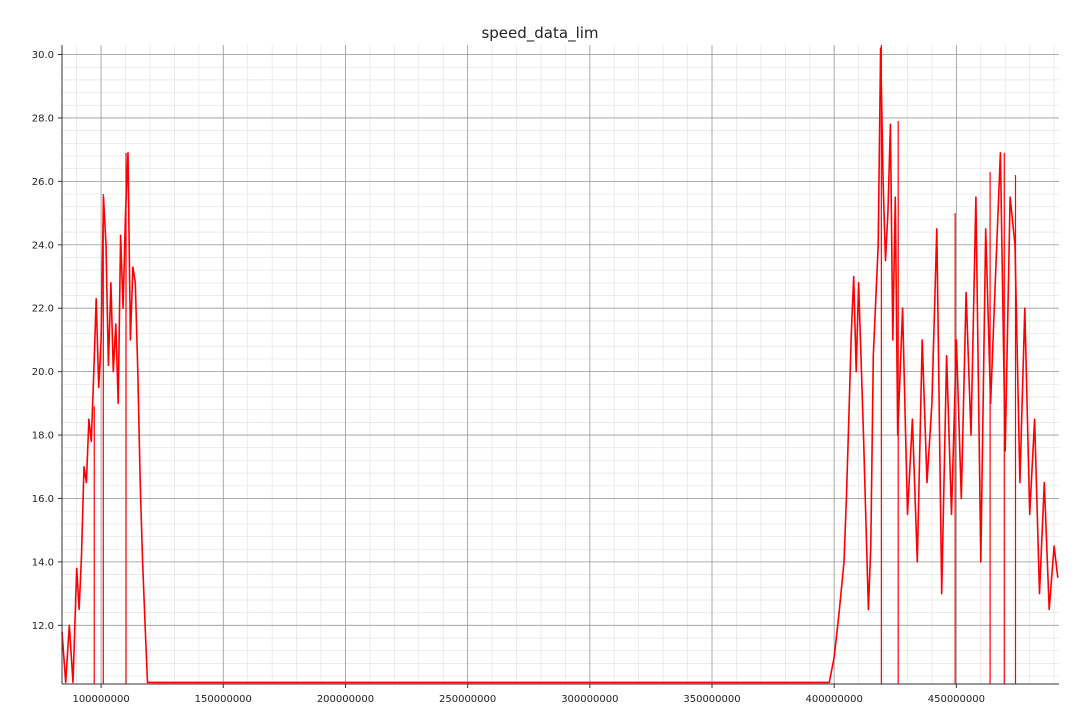 The height and width of the screenshot is (720, 1080). I want to click on y-tick-label: 22.0, so click(43, 309).